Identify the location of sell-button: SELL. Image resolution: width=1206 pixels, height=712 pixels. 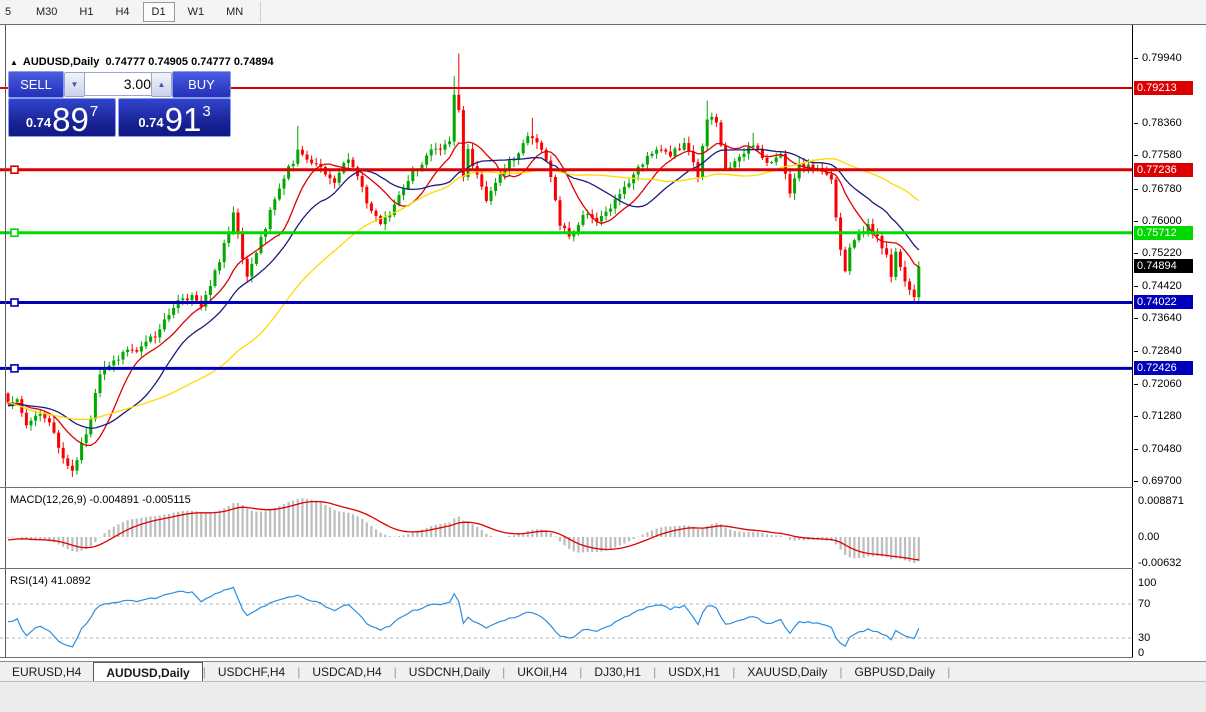
(36, 84).